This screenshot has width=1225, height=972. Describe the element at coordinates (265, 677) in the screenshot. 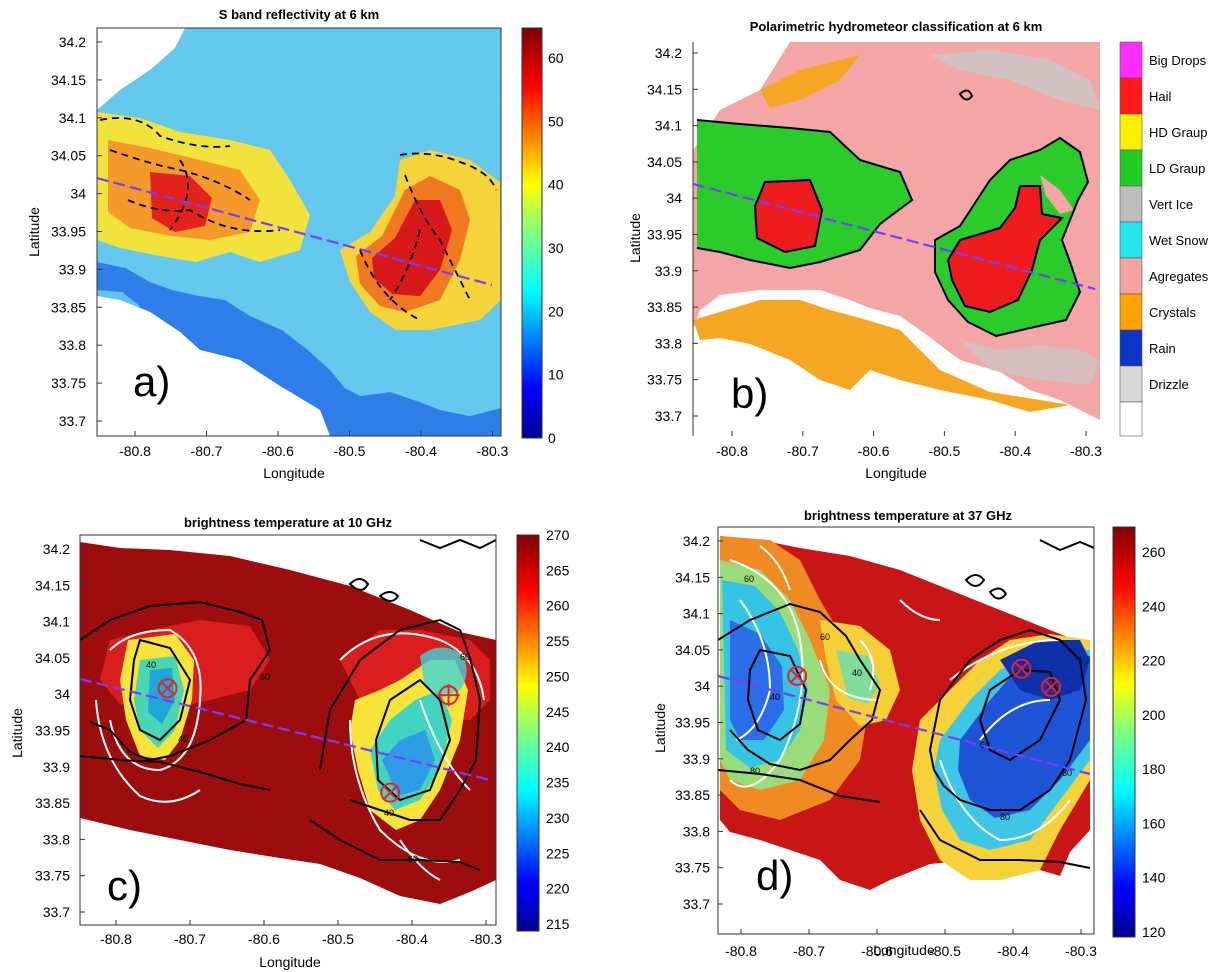

I see `panel-c-contour-label-3: 60` at that location.